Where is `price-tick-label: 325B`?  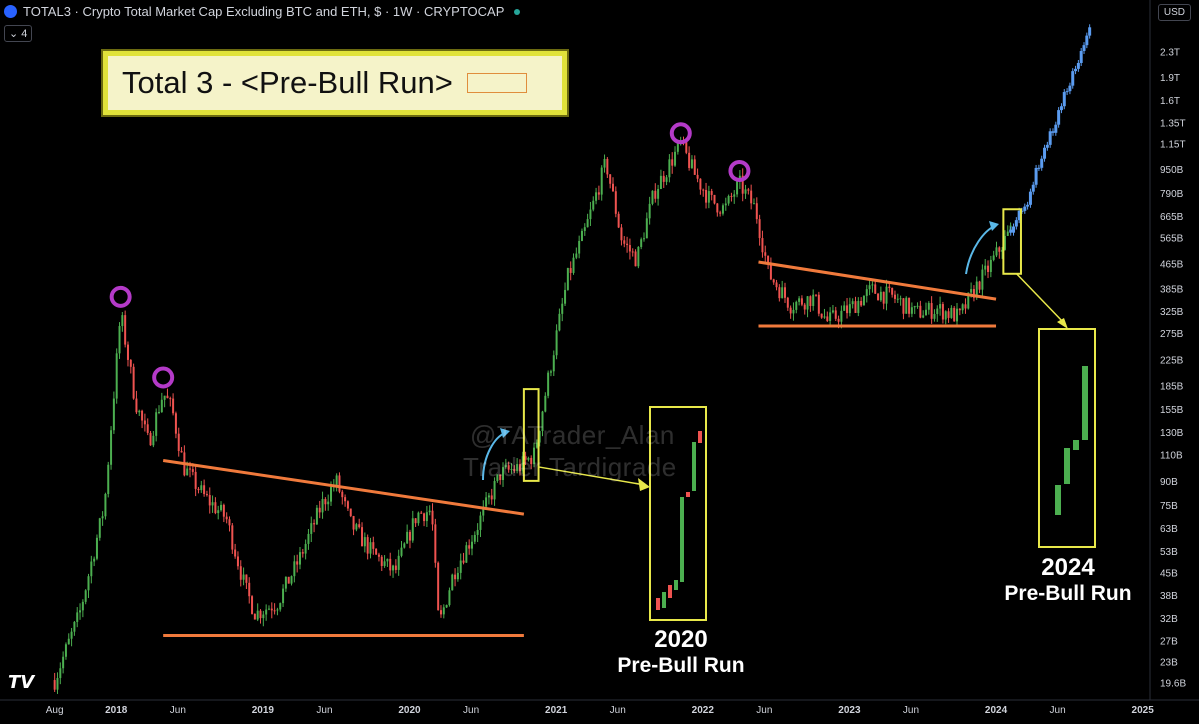 price-tick-label: 325B is located at coordinates (1172, 312).